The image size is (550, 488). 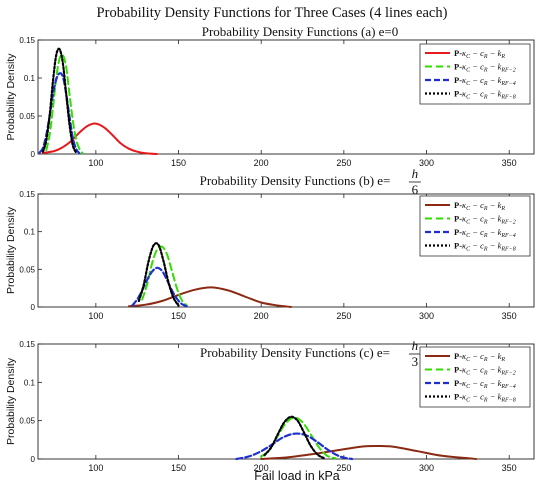 What do you see at coordinates (297, 476) in the screenshot?
I see `x-axis-label: Fail load in kPa` at bounding box center [297, 476].